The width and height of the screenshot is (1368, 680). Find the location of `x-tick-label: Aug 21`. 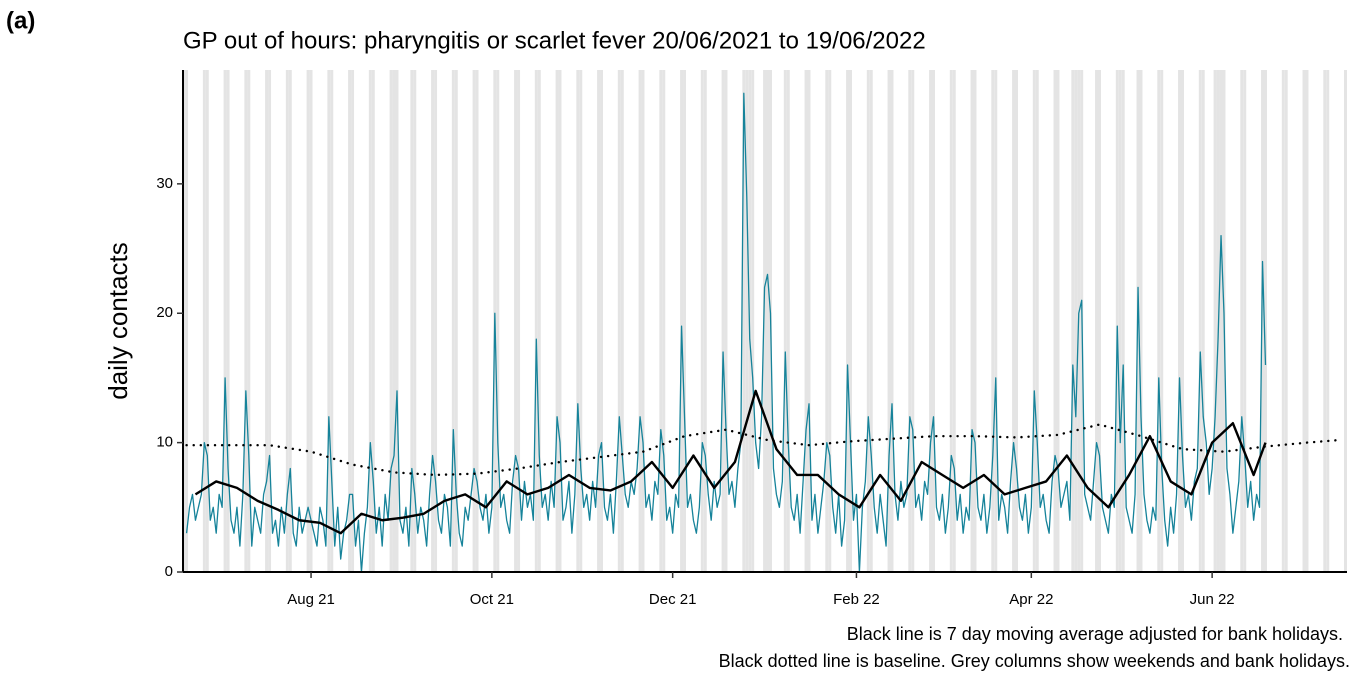

x-tick-label: Aug 21 is located at coordinates (311, 599).